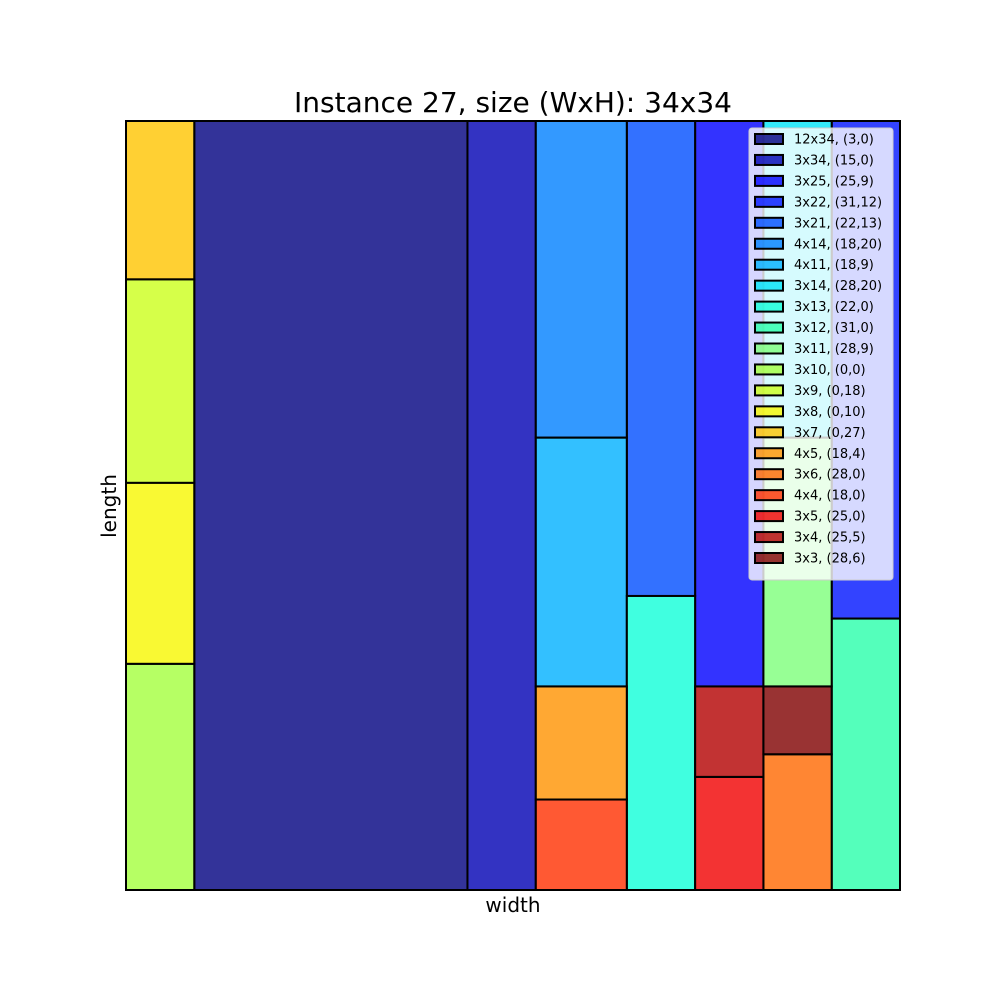 The width and height of the screenshot is (1000, 1000). What do you see at coordinates (834, 265) in the screenshot?
I see `legend-label-4x11-18-9: 4x11, (18,9)` at bounding box center [834, 265].